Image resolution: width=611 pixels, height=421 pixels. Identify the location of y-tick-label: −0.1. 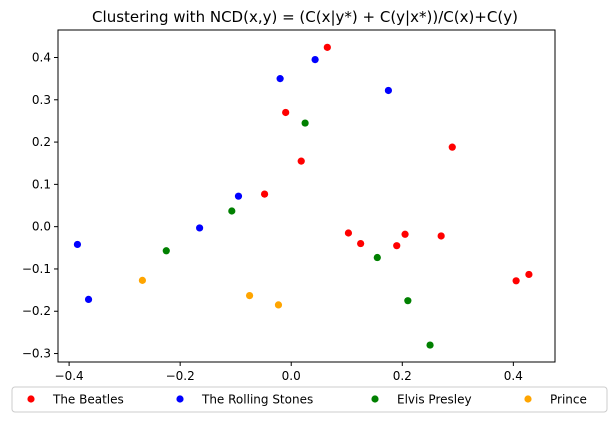
(36, 269).